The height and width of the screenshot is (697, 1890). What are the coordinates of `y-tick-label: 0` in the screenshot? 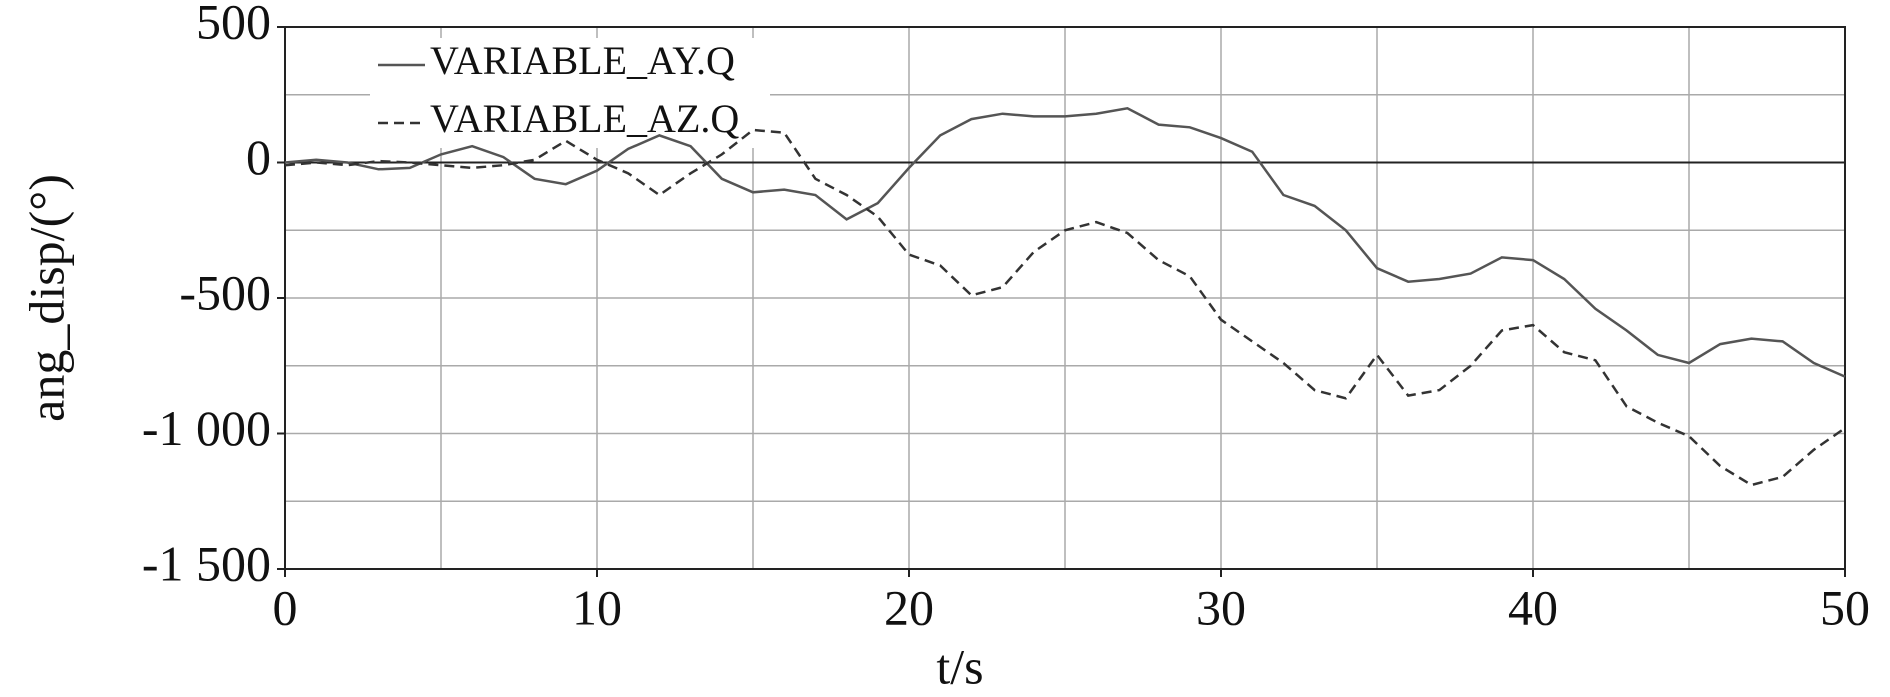 It's located at (258, 157).